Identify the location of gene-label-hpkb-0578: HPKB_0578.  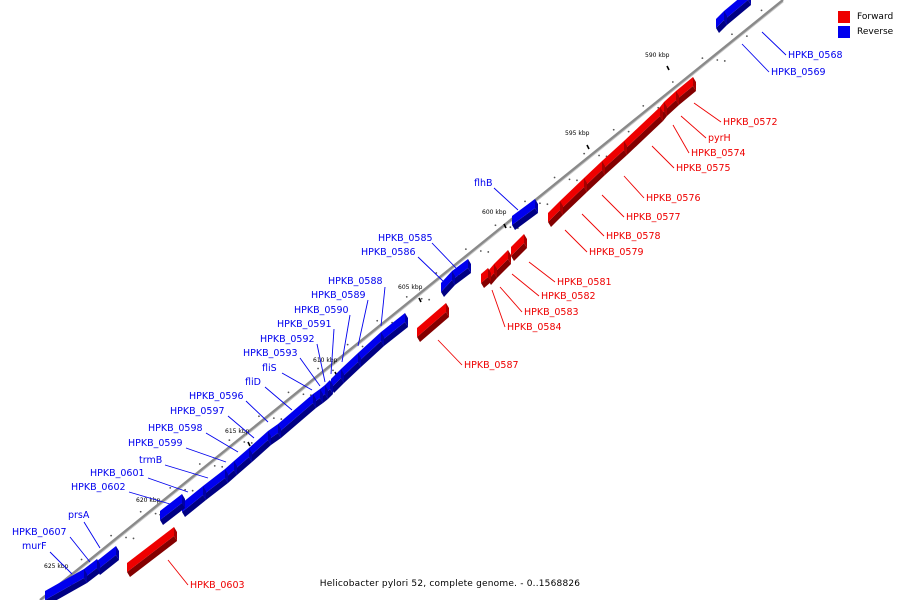
(633, 236).